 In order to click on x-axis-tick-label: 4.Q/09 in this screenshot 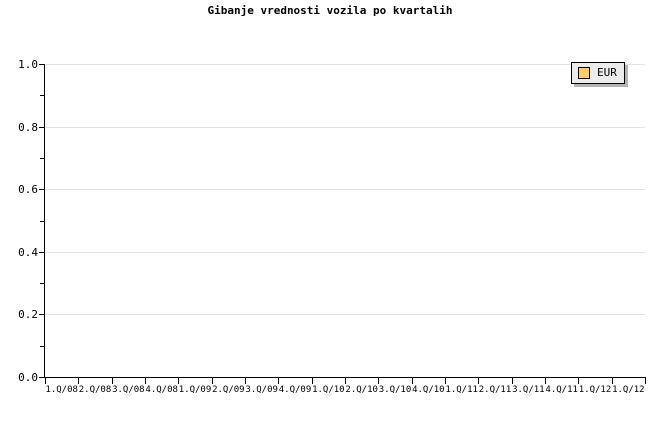, I will do `click(295, 390)`.